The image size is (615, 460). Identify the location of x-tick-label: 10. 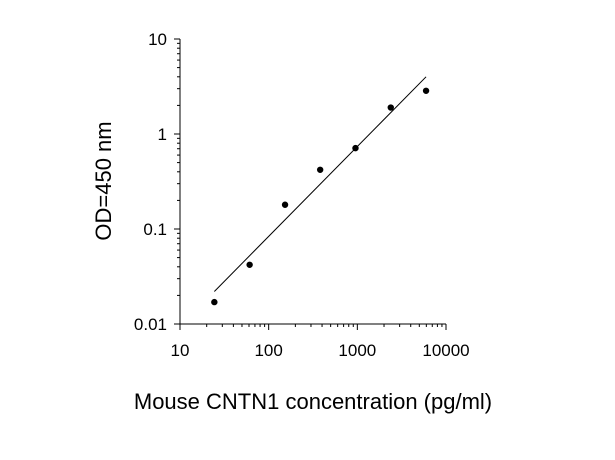
(180, 350).